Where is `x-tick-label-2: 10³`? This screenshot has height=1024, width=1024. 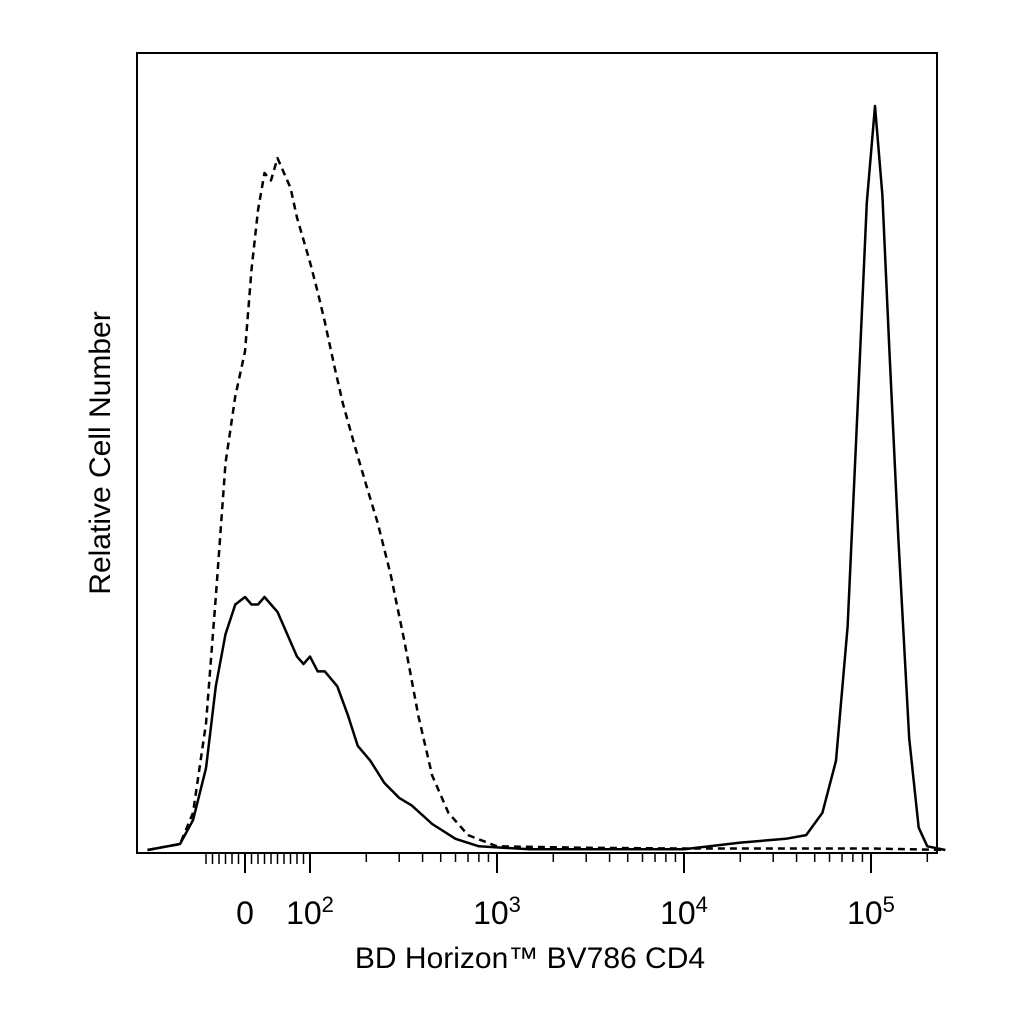
x-tick-label-2: 10³ is located at coordinates (497, 912).